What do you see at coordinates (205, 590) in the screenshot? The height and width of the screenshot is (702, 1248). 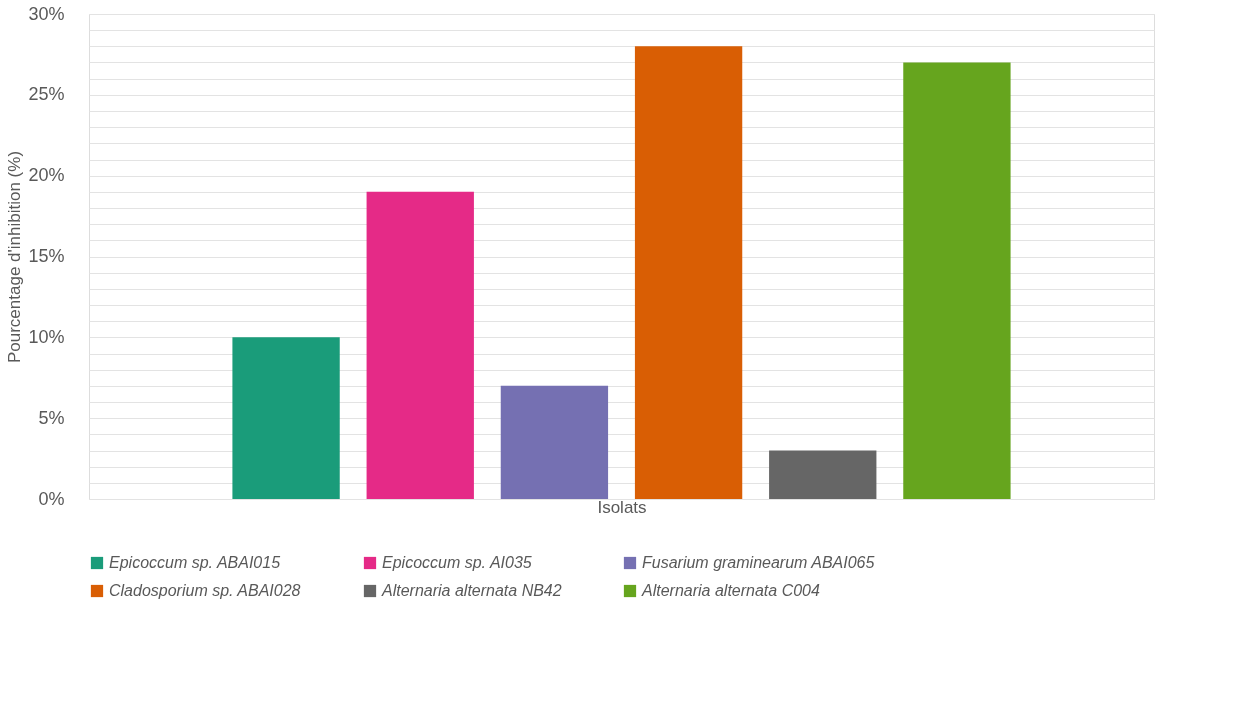 I see `legend-label: Cladosporium sp. ABAI028` at bounding box center [205, 590].